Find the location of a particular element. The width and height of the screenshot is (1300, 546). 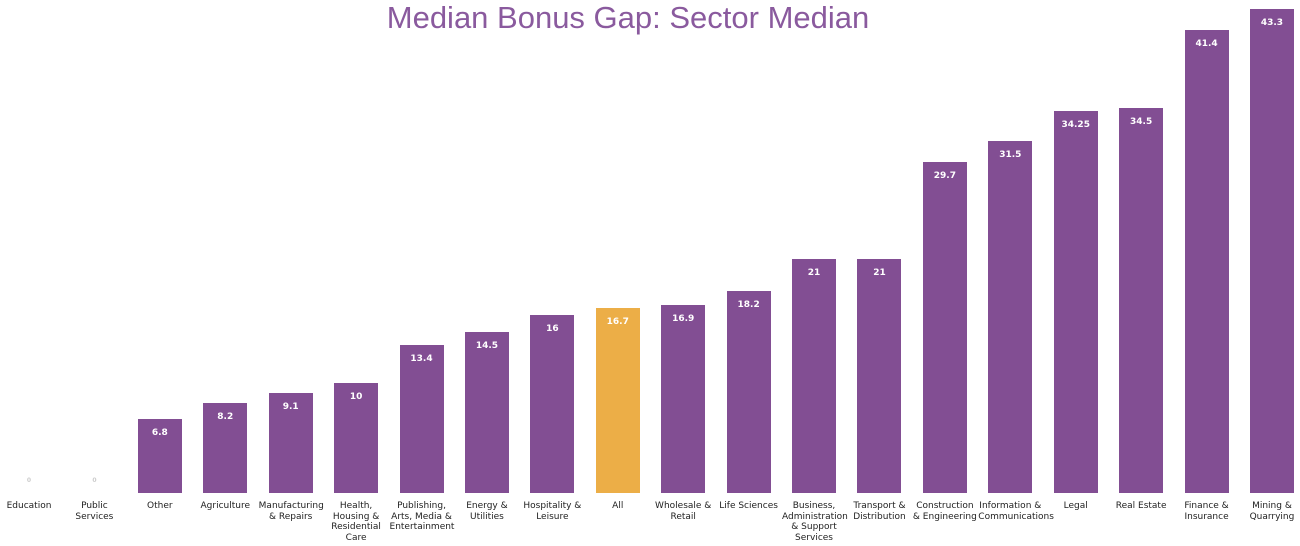

x-tick-label: Manufacturing & Repairs is located at coordinates (291, 511).